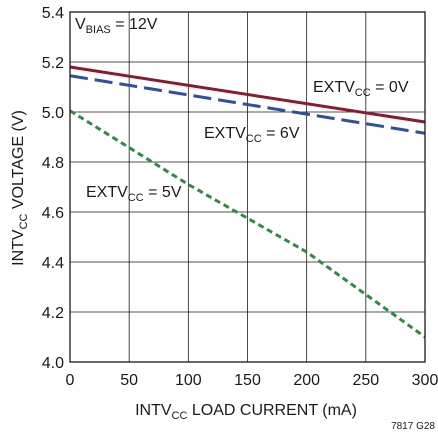 The width and height of the screenshot is (438, 435). What do you see at coordinates (53, 263) in the screenshot?
I see `y-tick-label: 4.4` at bounding box center [53, 263].